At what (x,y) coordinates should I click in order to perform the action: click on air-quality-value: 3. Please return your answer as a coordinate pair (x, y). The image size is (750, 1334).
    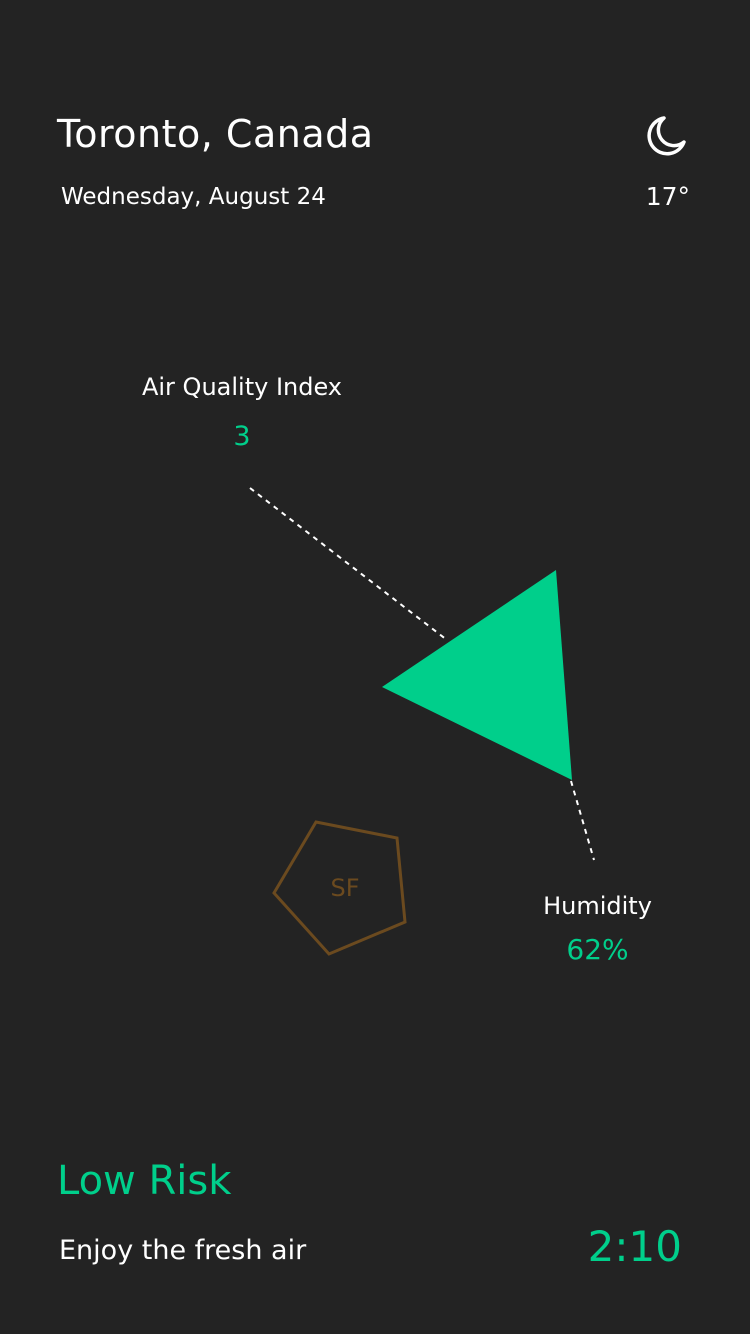
    Looking at the image, I should click on (242, 436).